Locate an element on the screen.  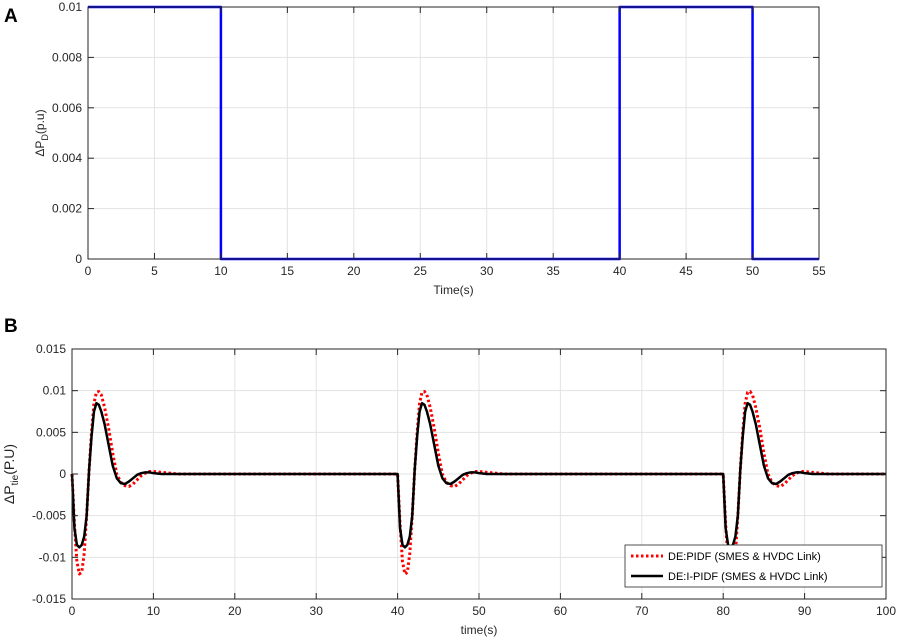
legend-box is located at coordinates (753, 566).